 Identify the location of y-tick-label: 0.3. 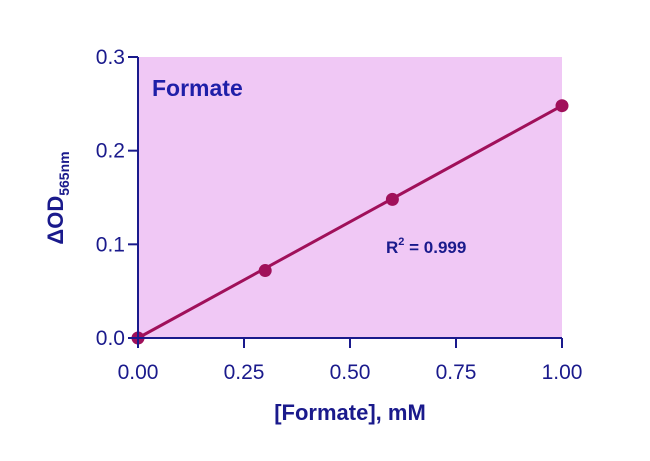
(110, 57).